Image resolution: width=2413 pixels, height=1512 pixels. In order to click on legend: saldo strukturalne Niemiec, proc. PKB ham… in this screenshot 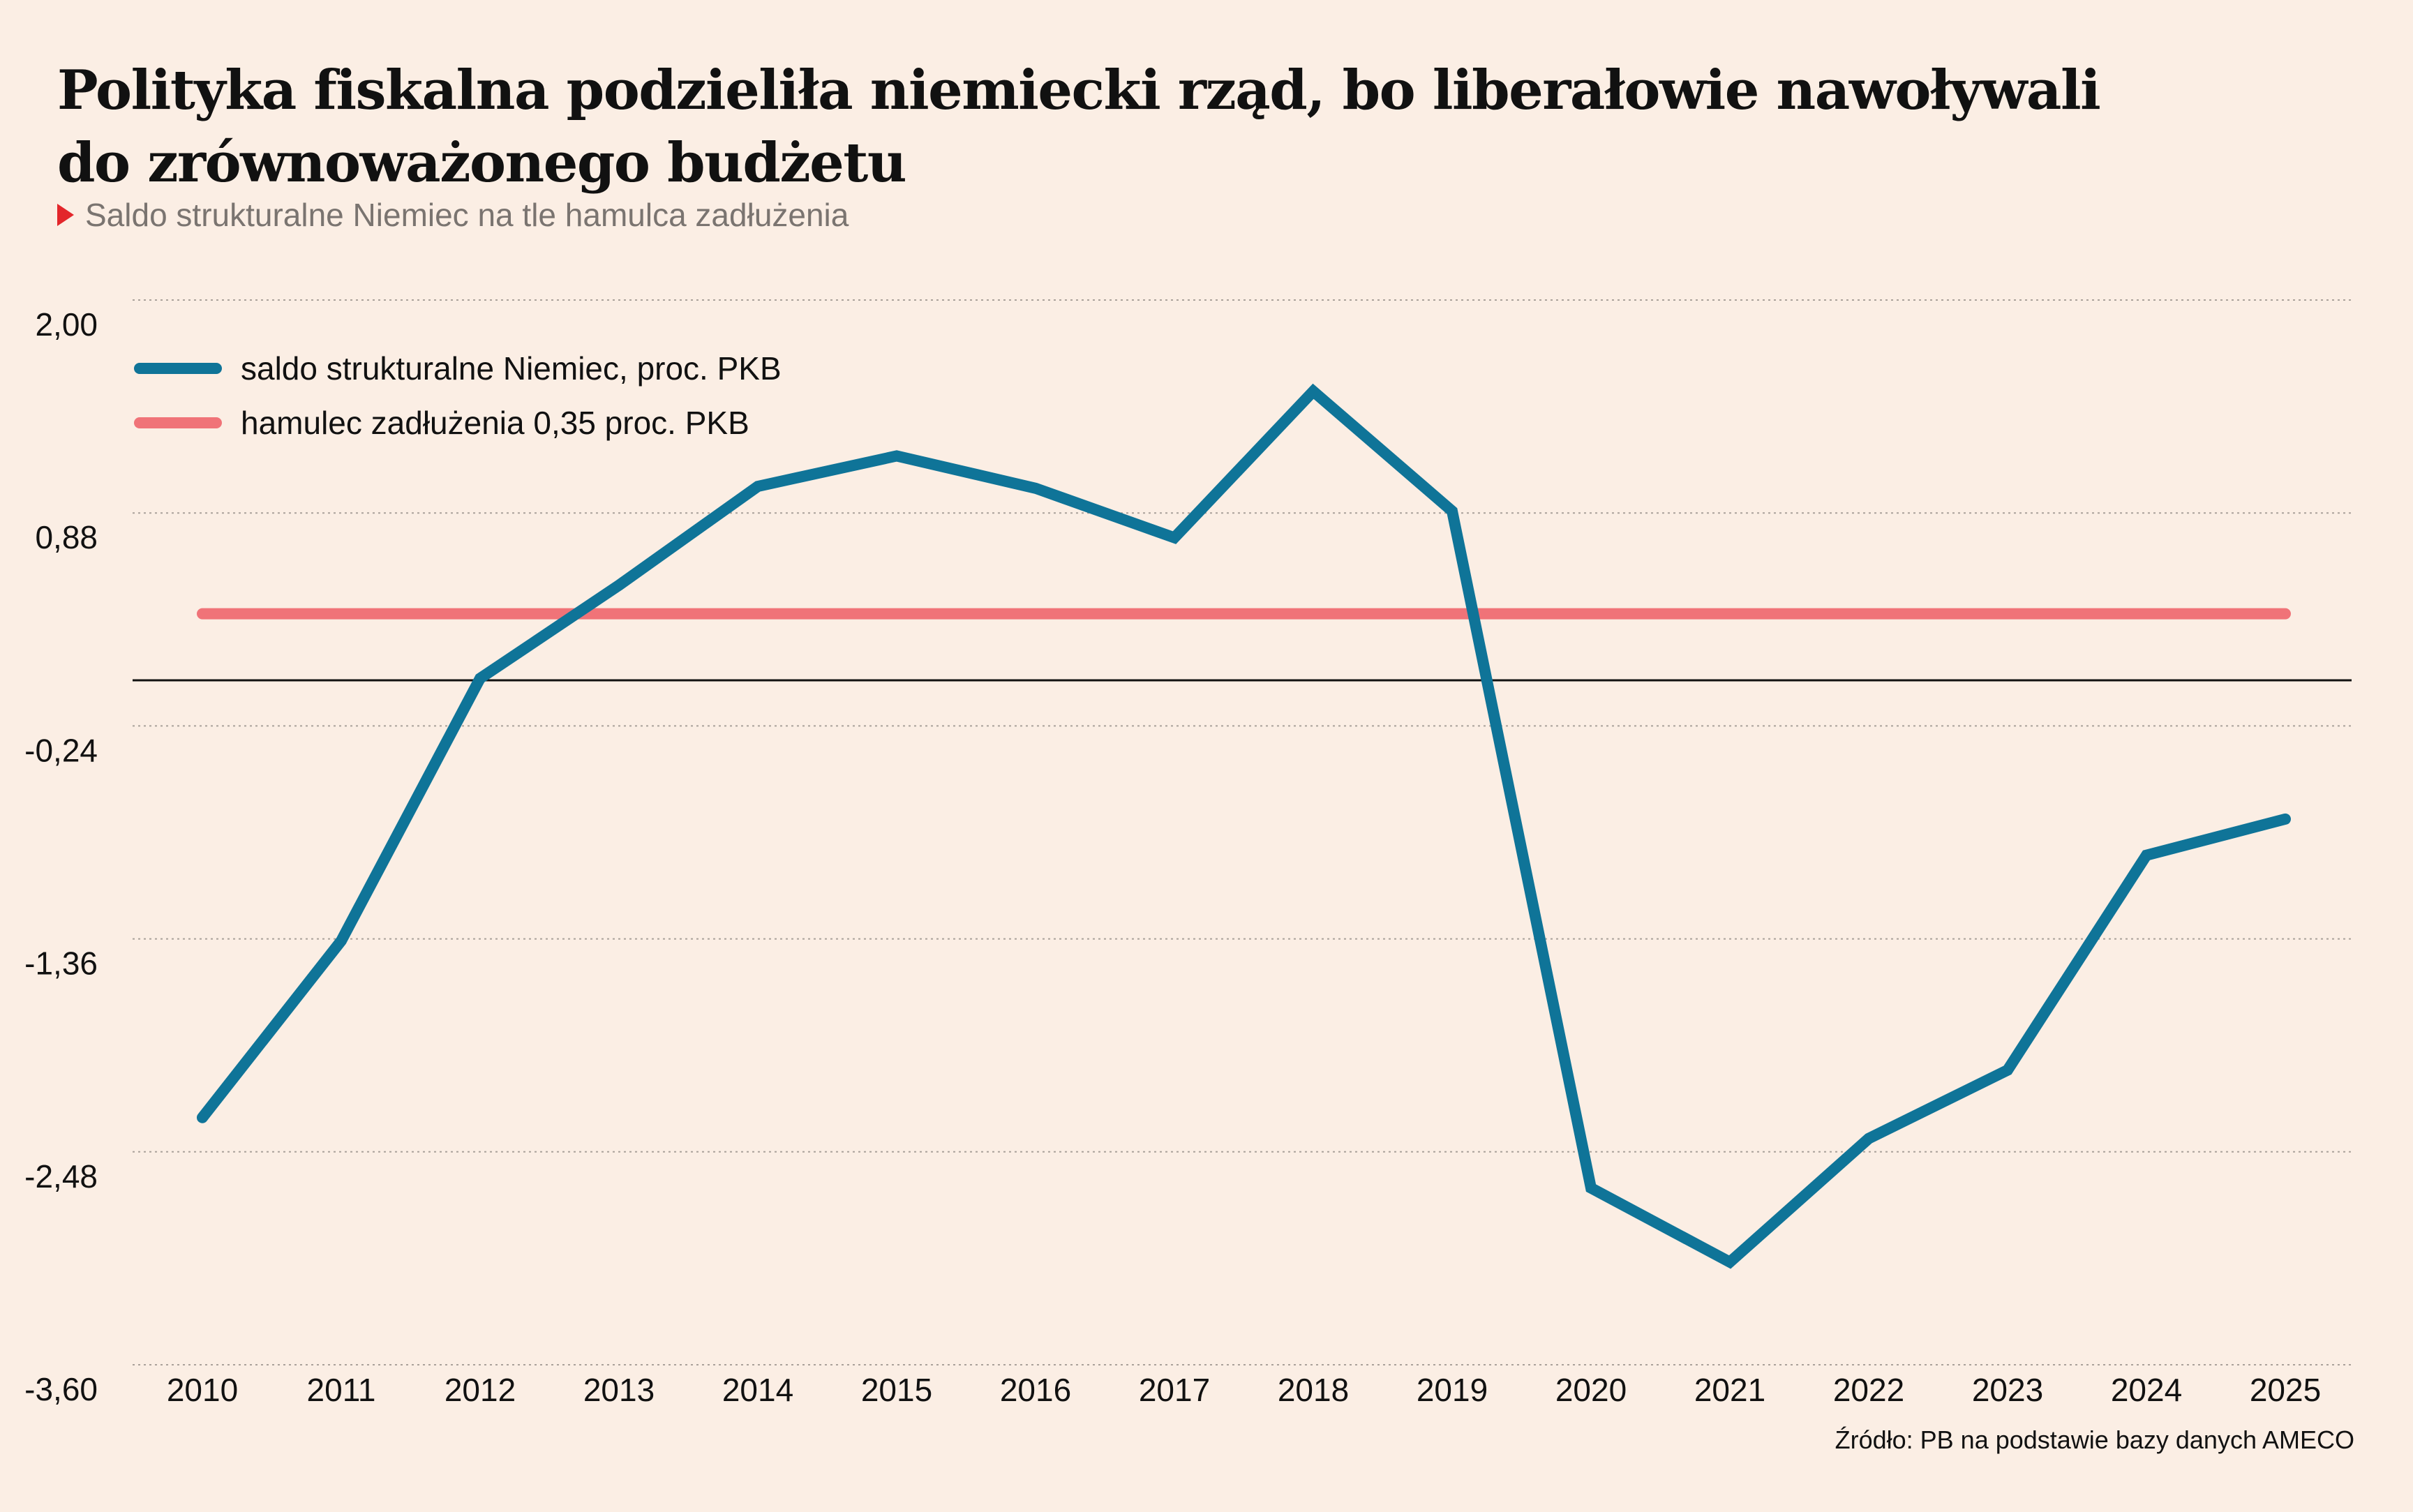, I will do `click(458, 395)`.